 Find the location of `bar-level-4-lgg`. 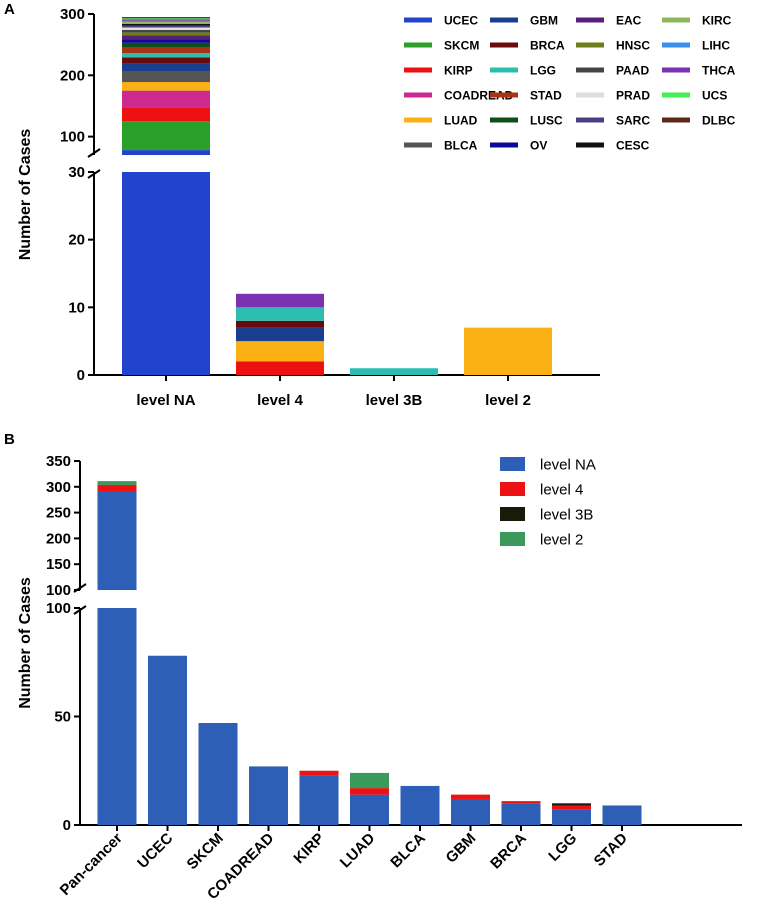

bar-level-4-lgg is located at coordinates (280, 314).